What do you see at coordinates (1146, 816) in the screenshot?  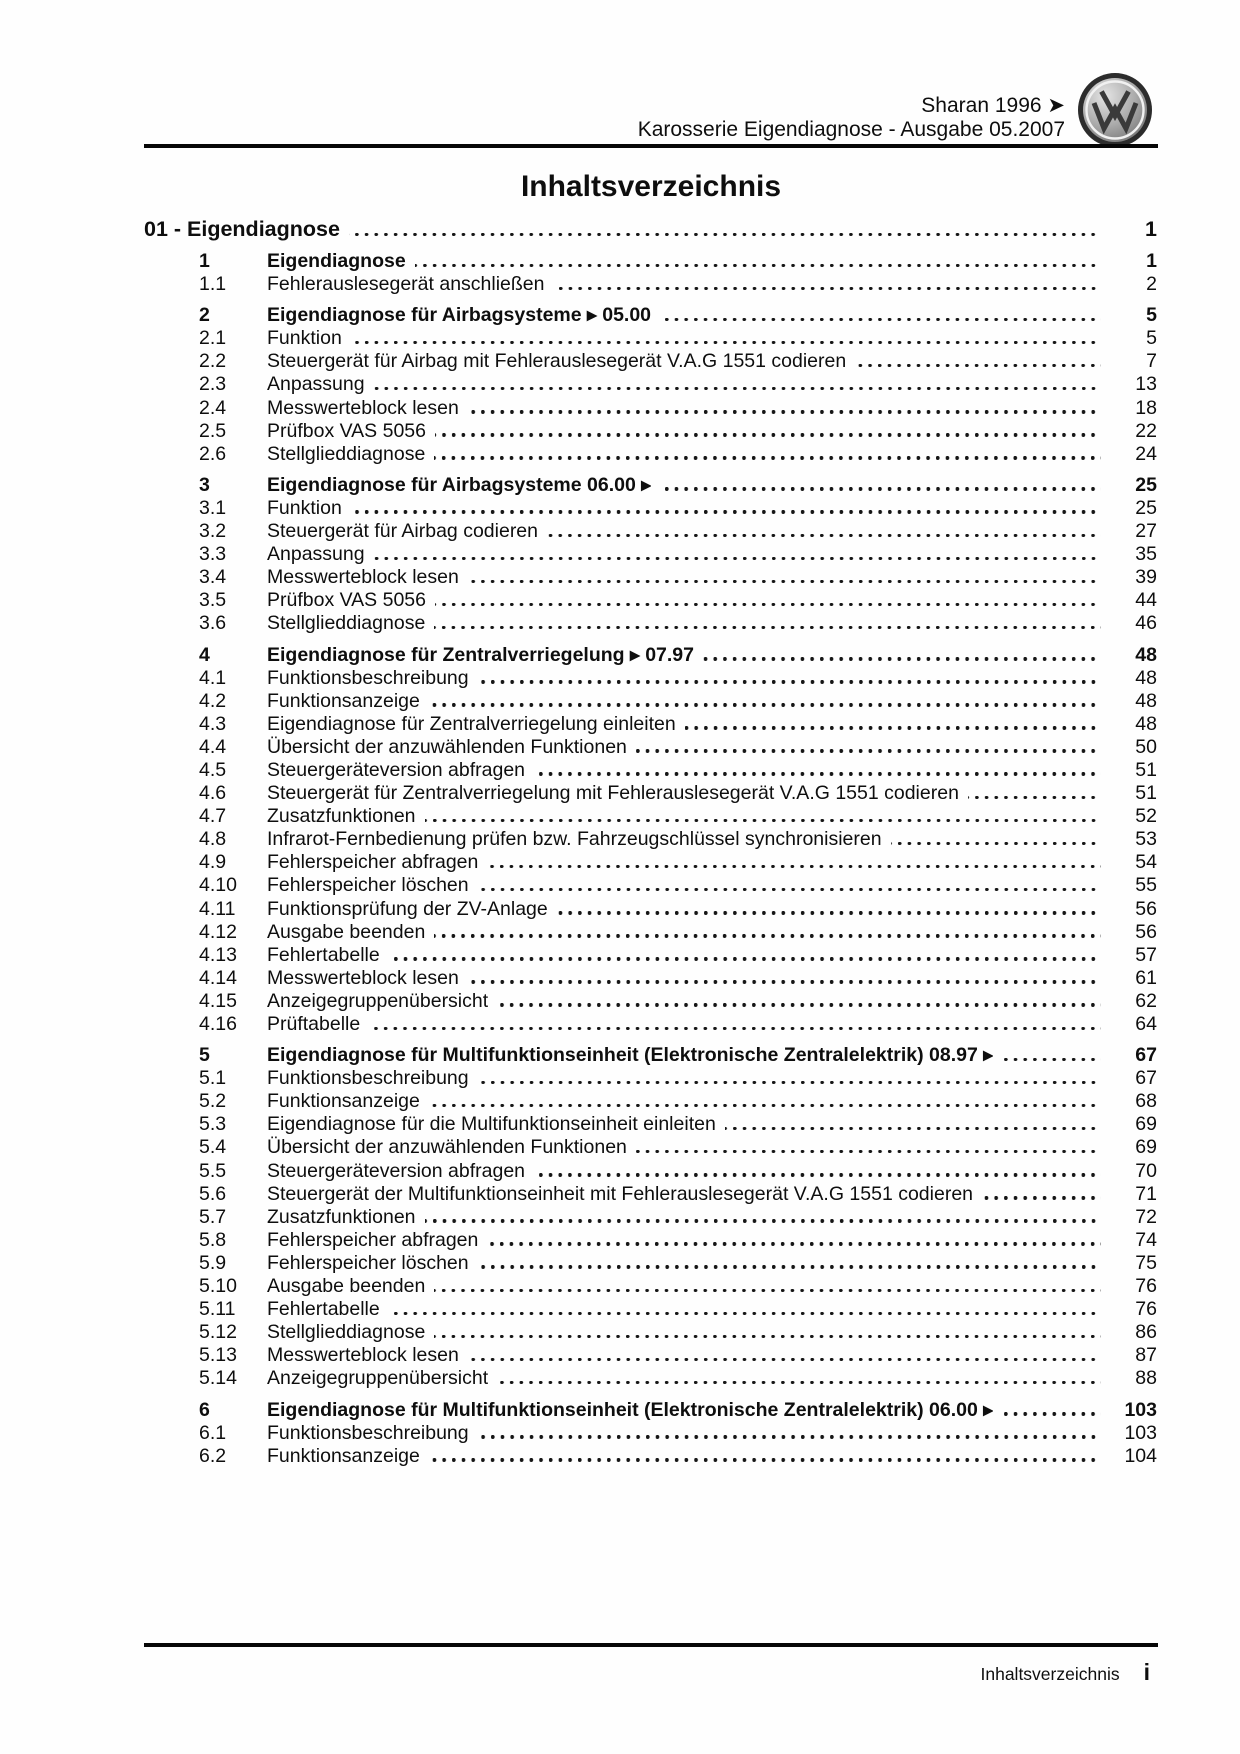 I see `toc-entry-page: 52` at bounding box center [1146, 816].